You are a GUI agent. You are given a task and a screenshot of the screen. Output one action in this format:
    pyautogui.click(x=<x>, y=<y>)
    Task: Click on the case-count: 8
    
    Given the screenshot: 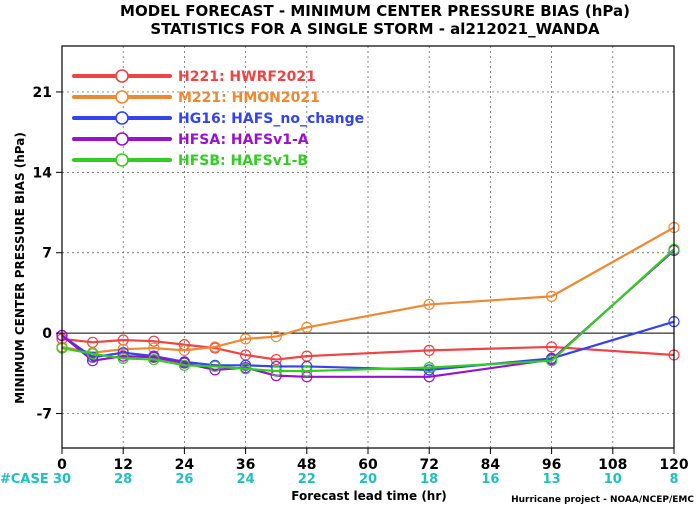 What is the action you would take?
    pyautogui.click(x=673, y=479)
    